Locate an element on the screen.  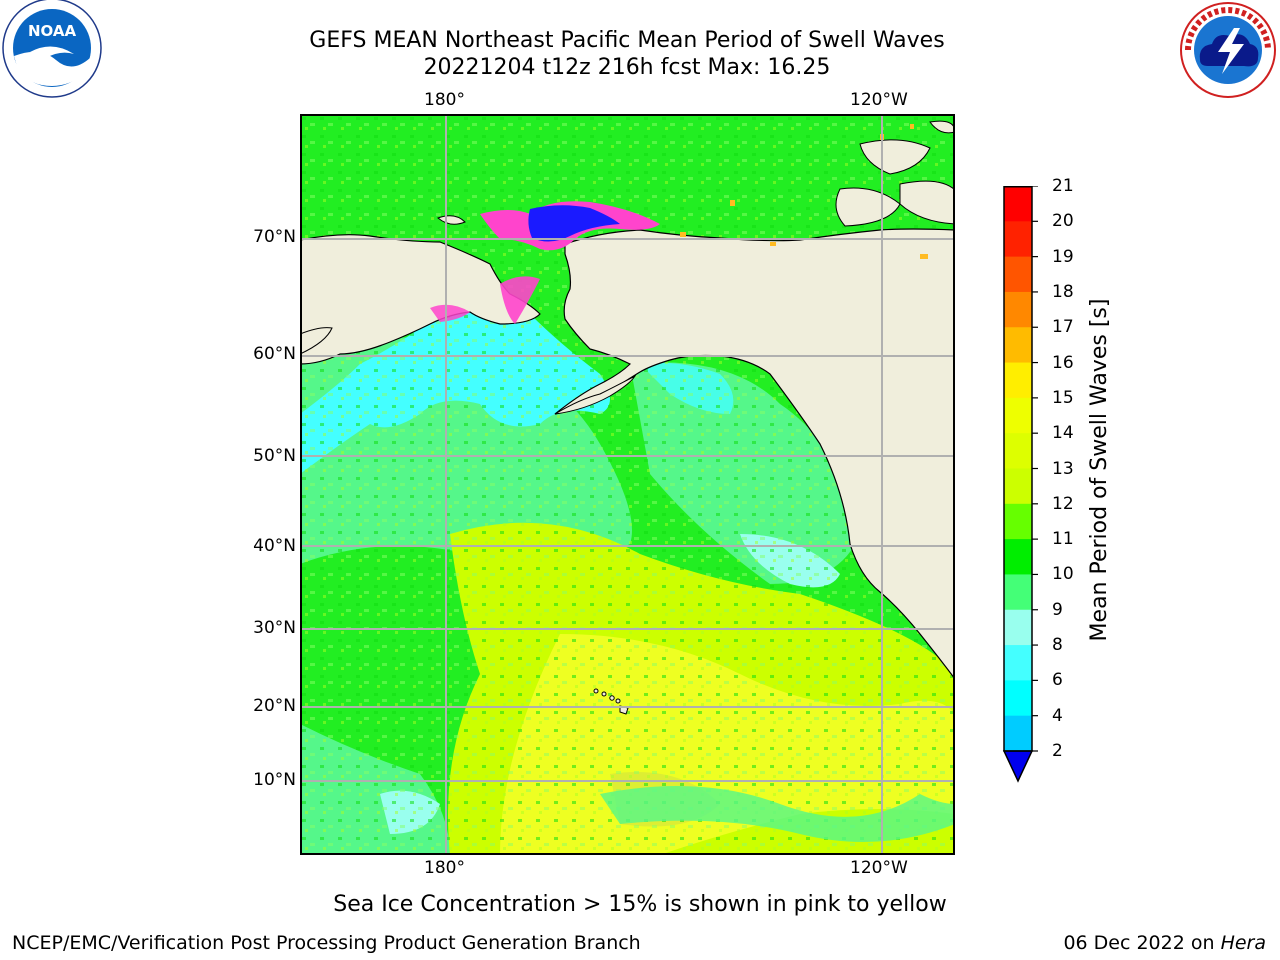
colorbar-tick-label: 4 is located at coordinates (1057, 715).